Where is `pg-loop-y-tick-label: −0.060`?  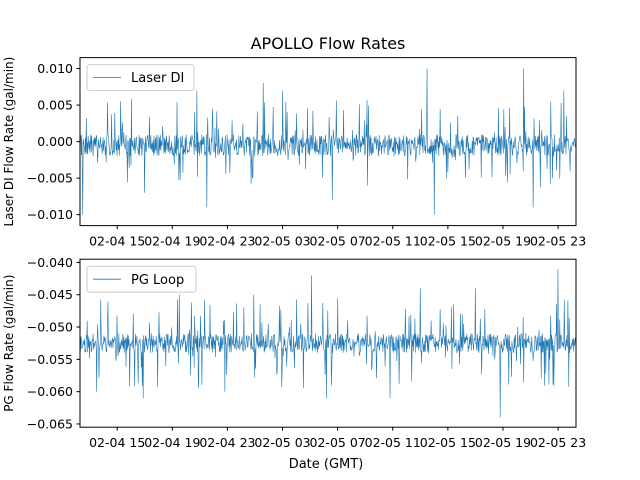 pg-loop-y-tick-label: −0.060 is located at coordinates (50, 391).